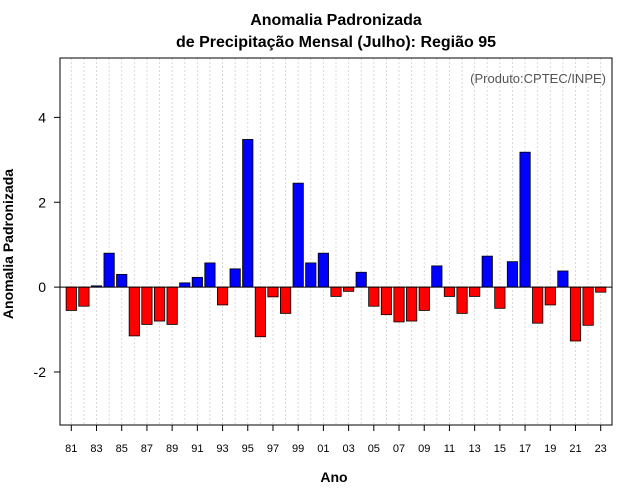  What do you see at coordinates (122, 449) in the screenshot?
I see `x-tick-label: 85` at bounding box center [122, 449].